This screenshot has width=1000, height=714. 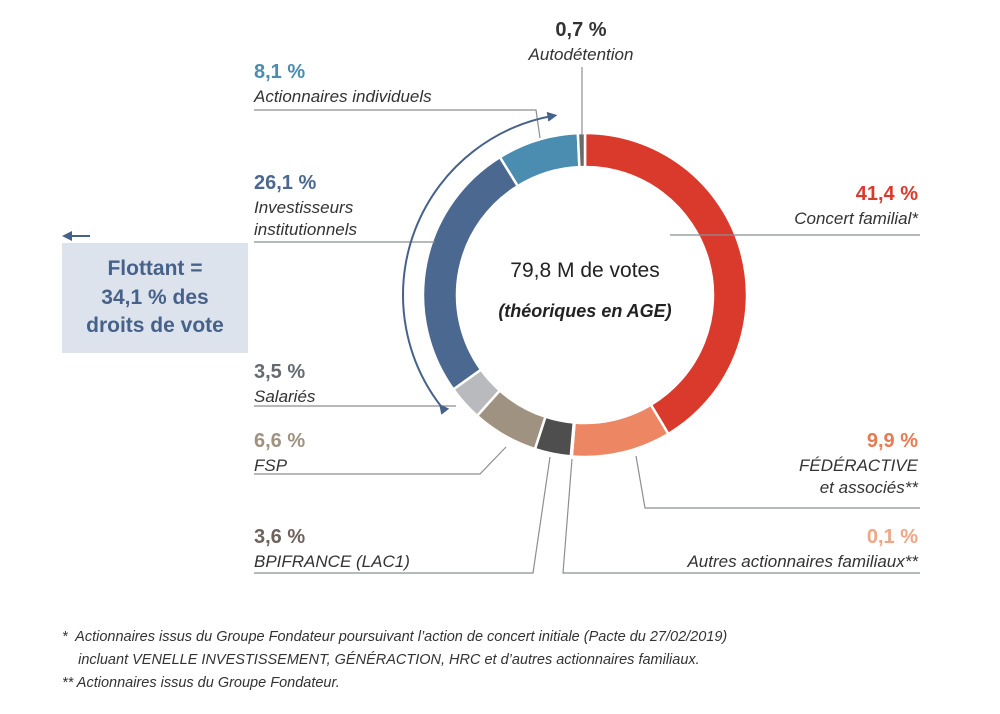 What do you see at coordinates (580, 30) in the screenshot?
I see `pct-label-autodetention: 0,7 %` at bounding box center [580, 30].